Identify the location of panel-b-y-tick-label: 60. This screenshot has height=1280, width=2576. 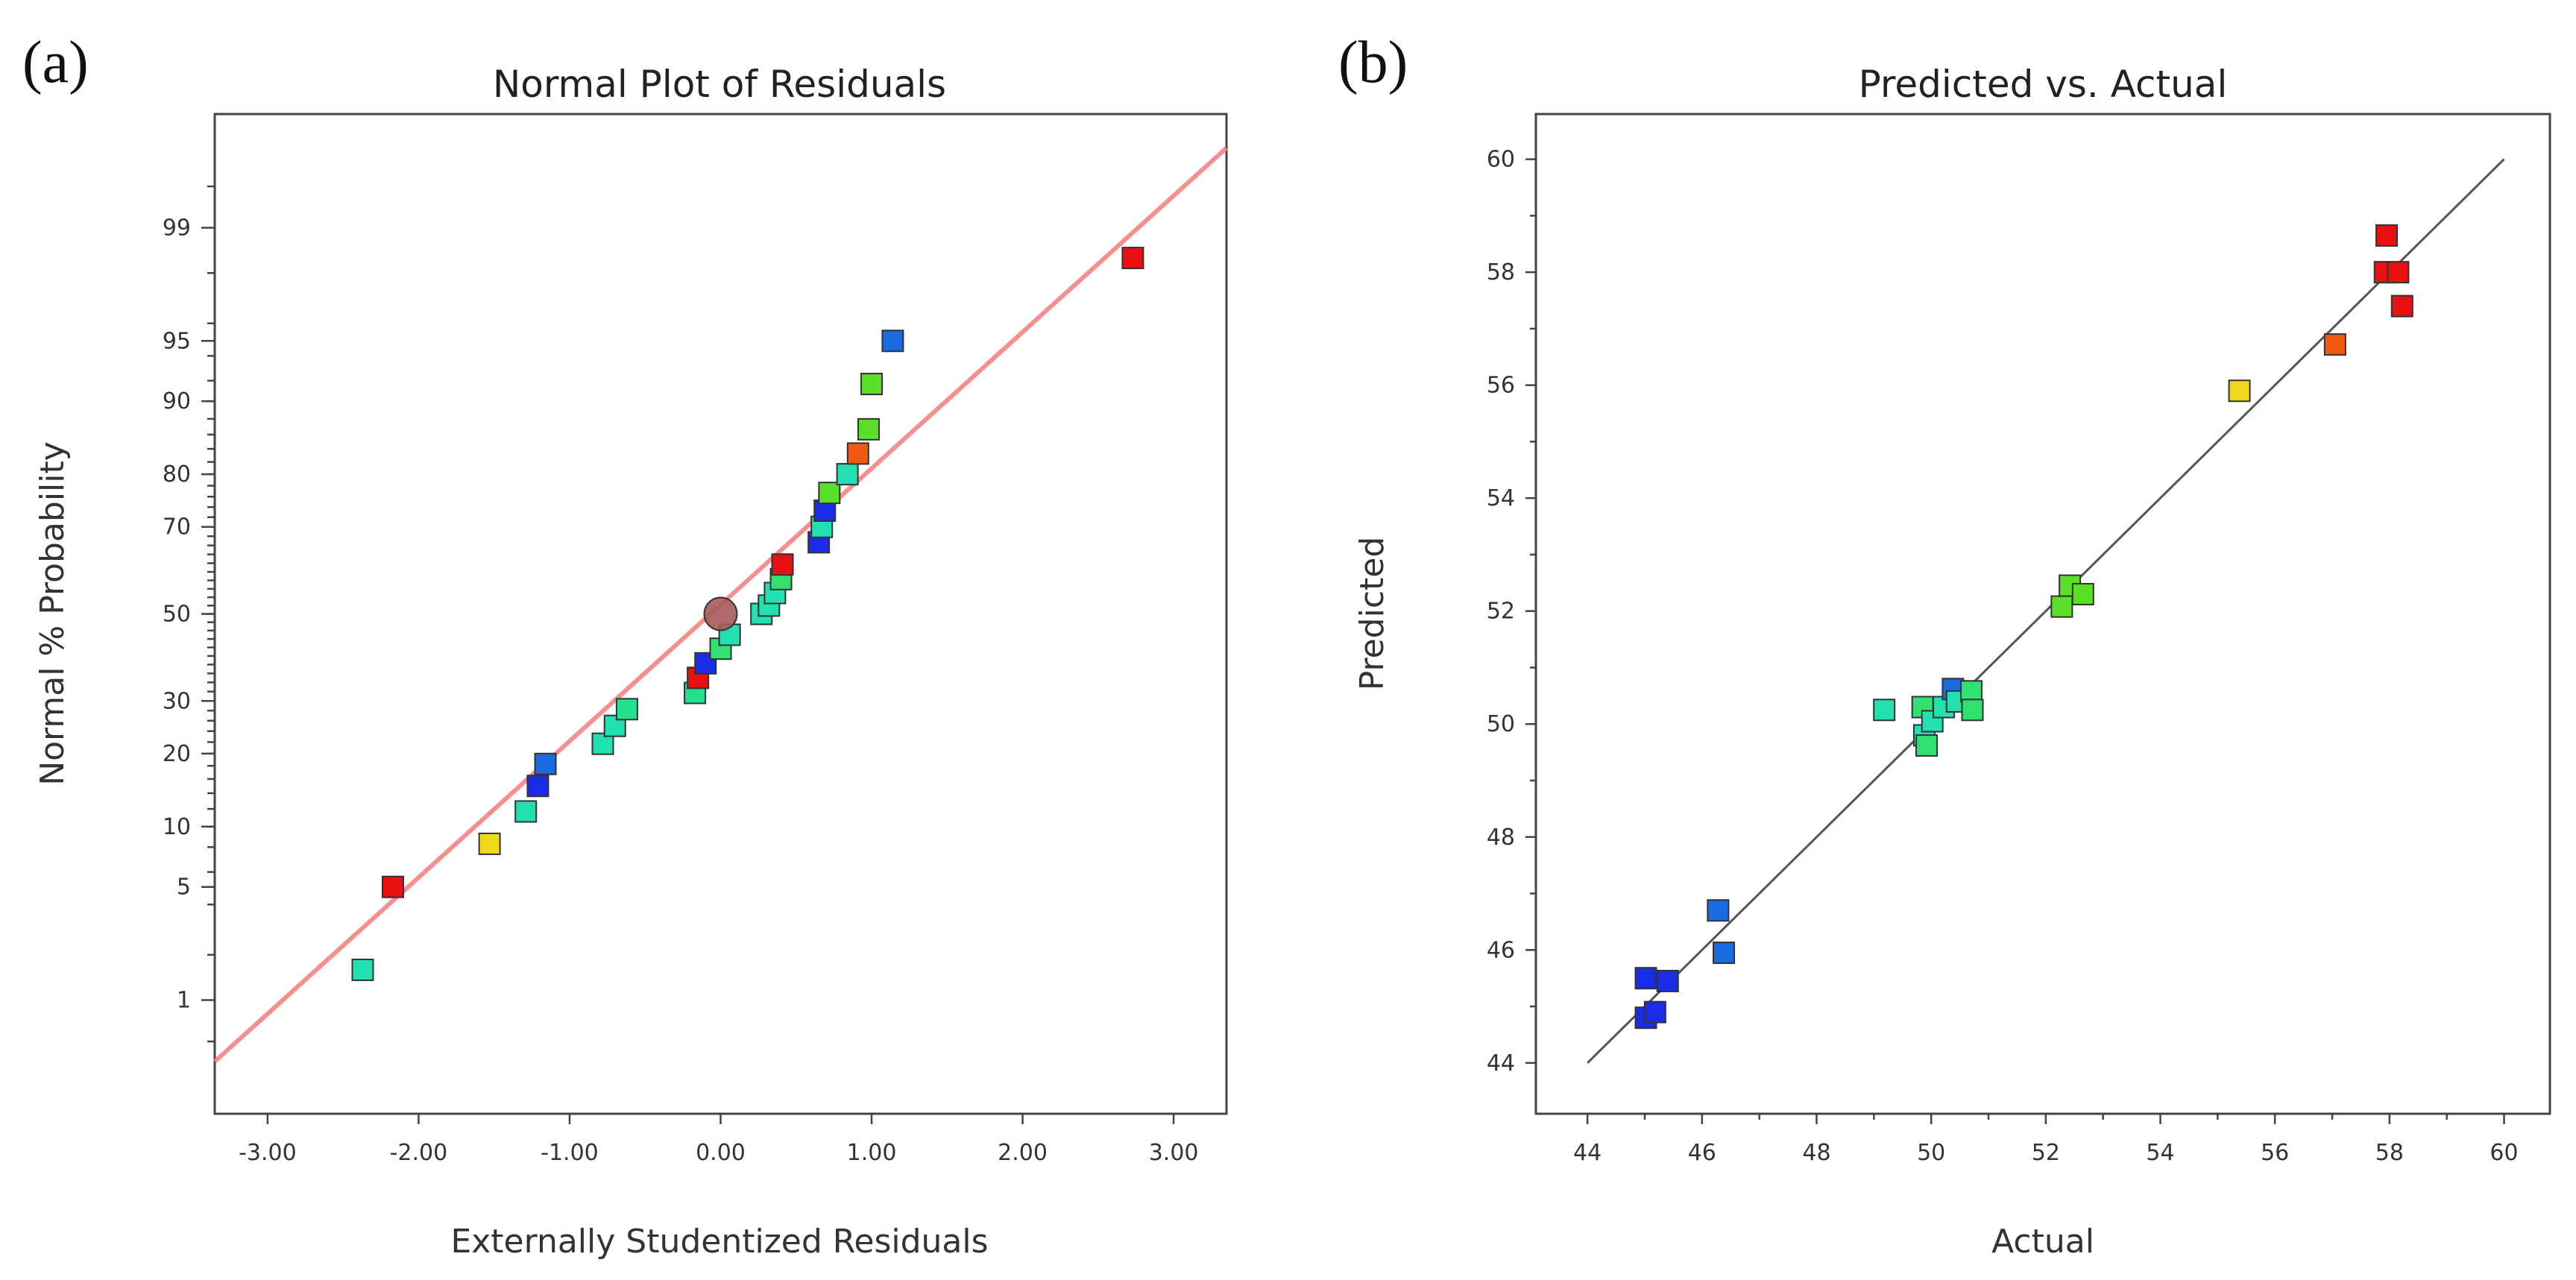
(1501, 160).